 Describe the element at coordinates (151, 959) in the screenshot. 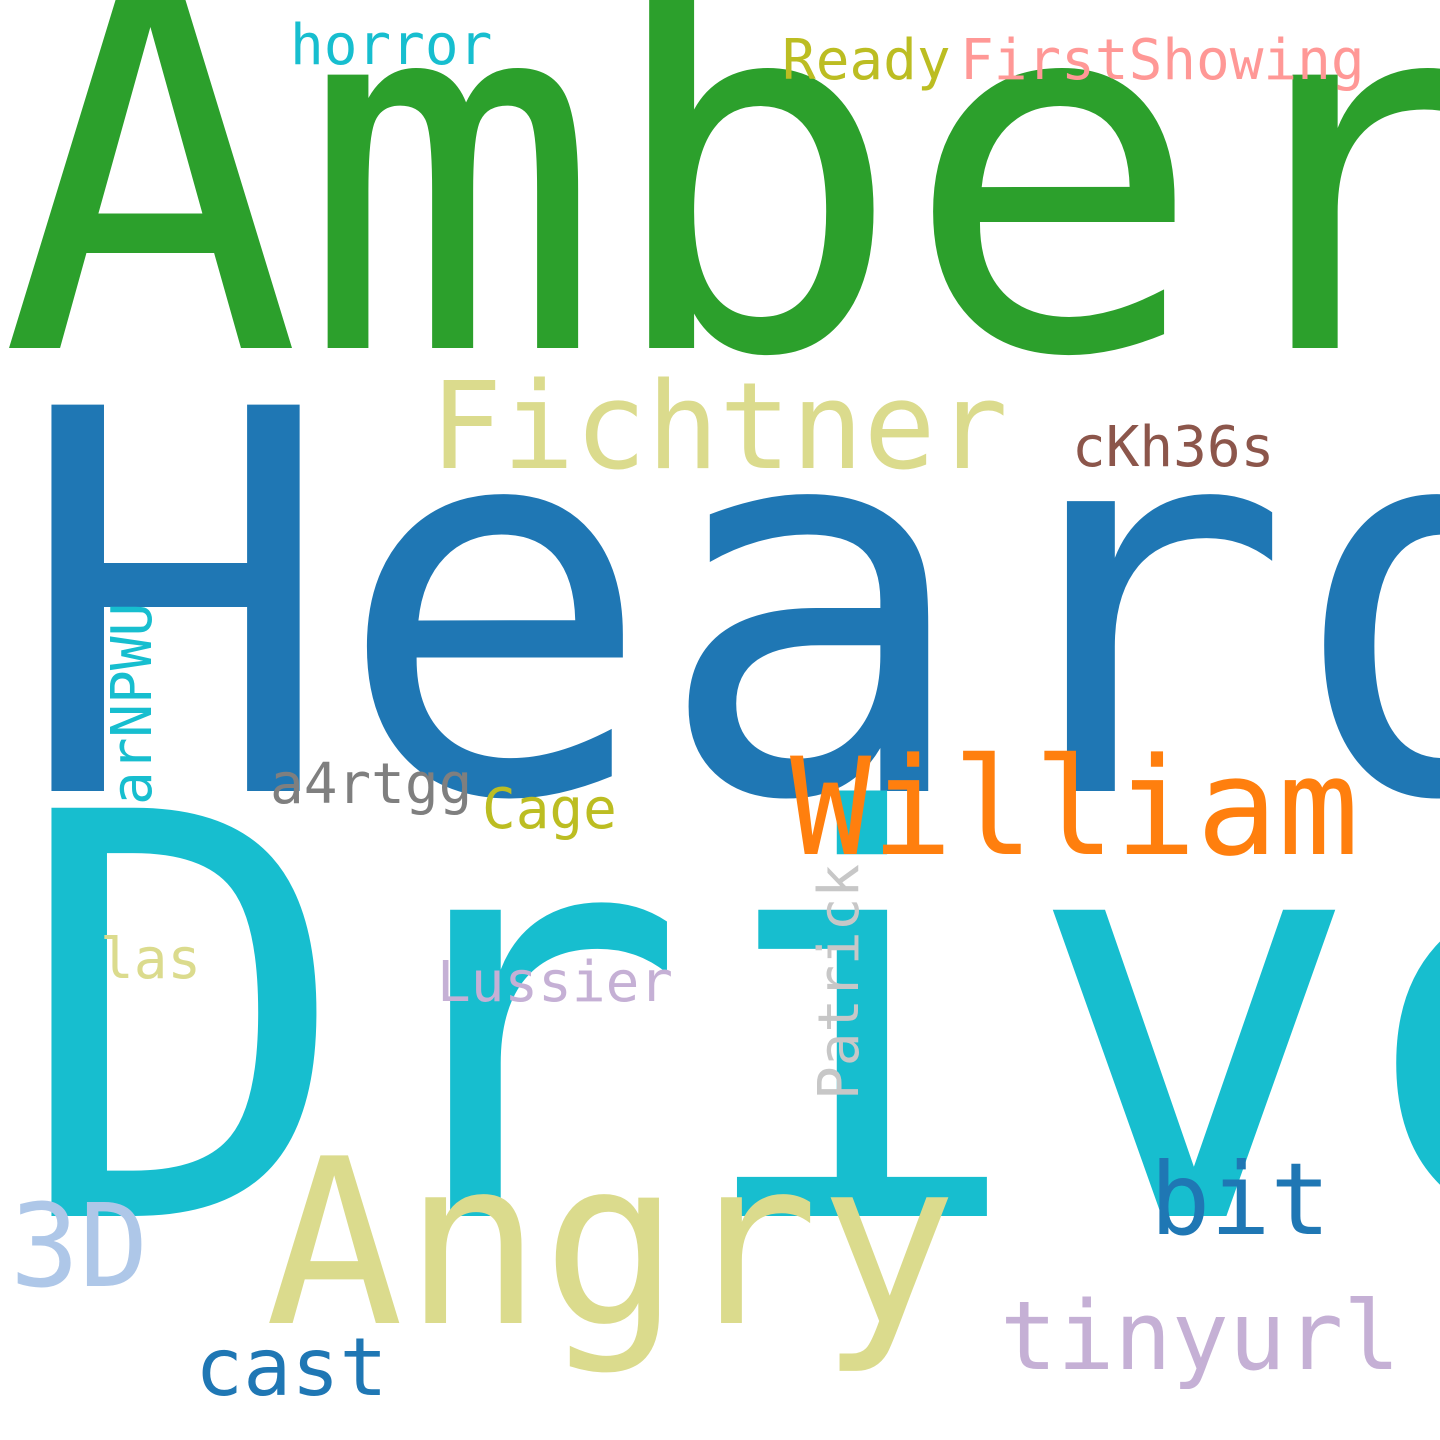

I see `word-las: las` at that location.